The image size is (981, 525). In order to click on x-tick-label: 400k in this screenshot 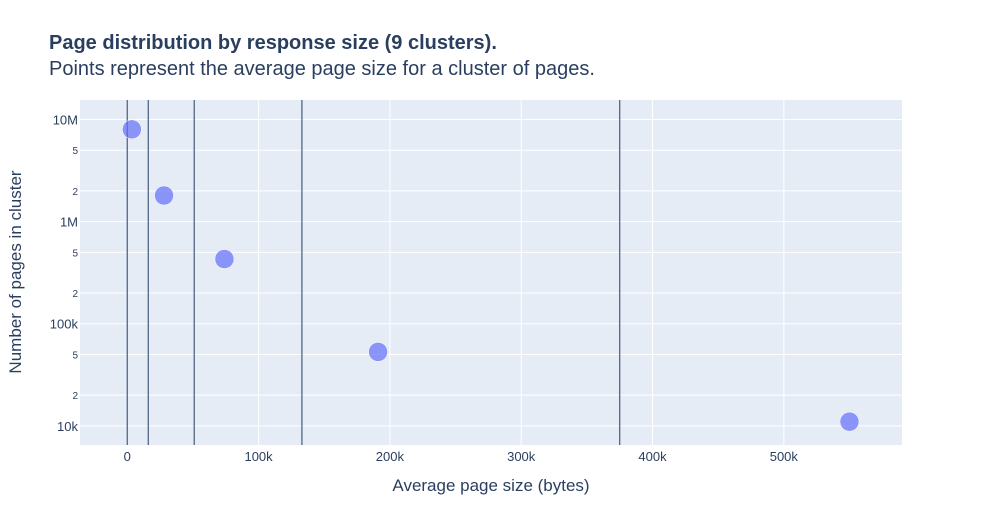, I will do `click(652, 456)`.